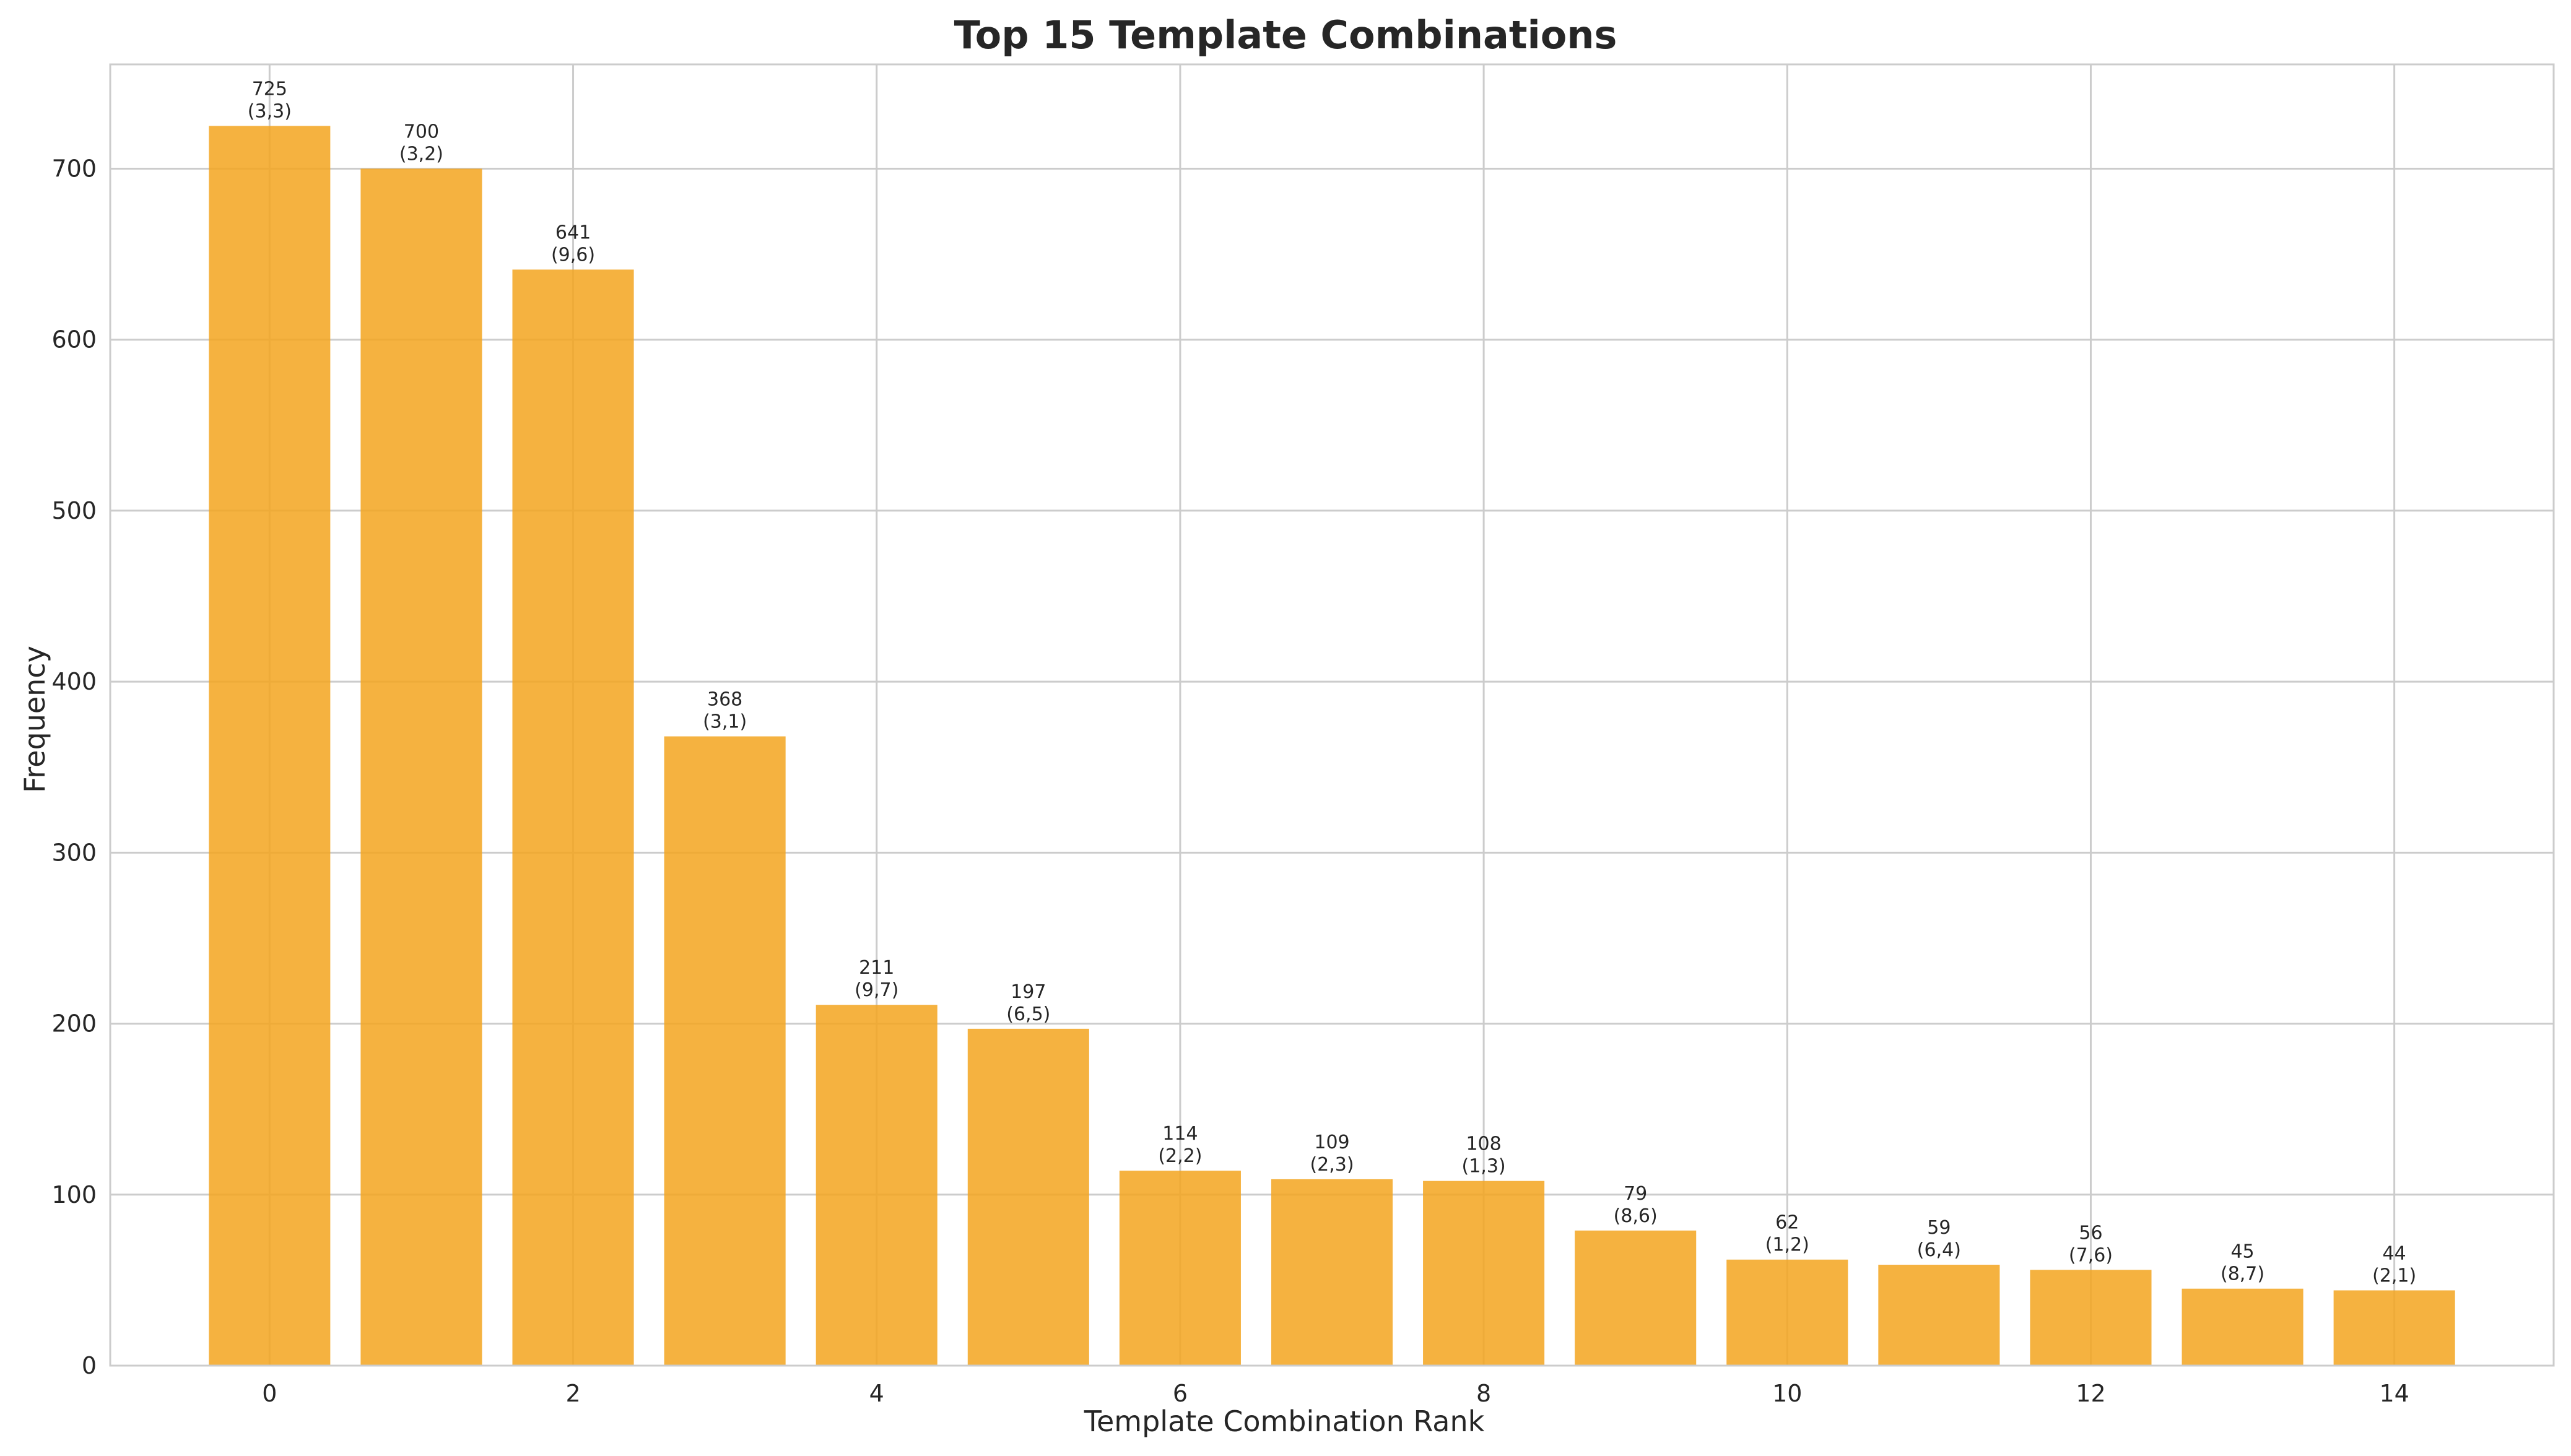  I want to click on bar-value-label: 368, so click(724, 700).